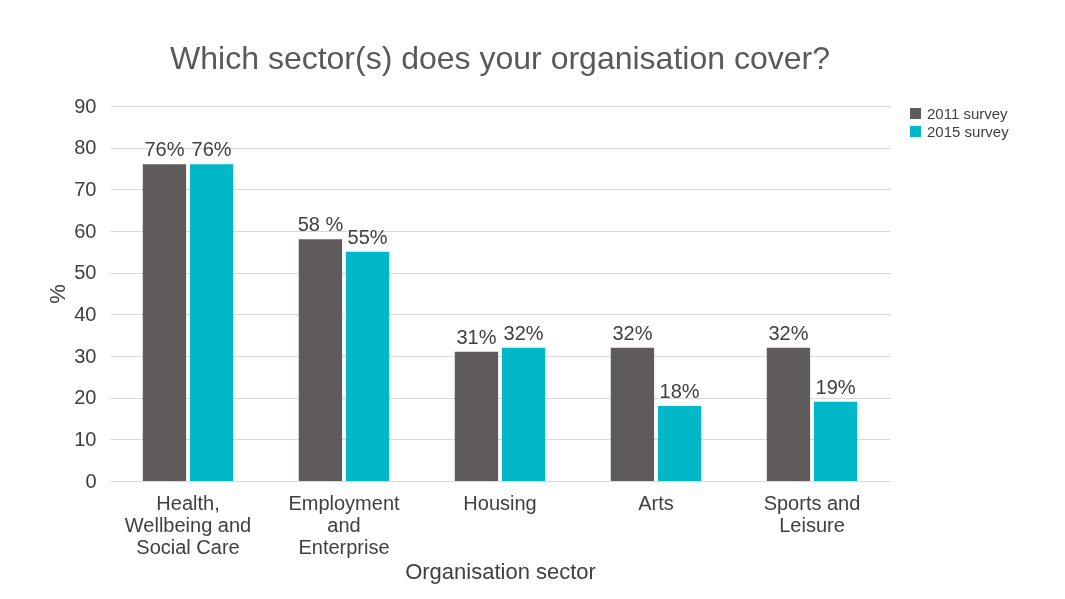 This screenshot has height=599, width=1065. What do you see at coordinates (188, 524) in the screenshot?
I see `x-tick-label: Health, Wellbeing and Social Care` at bounding box center [188, 524].